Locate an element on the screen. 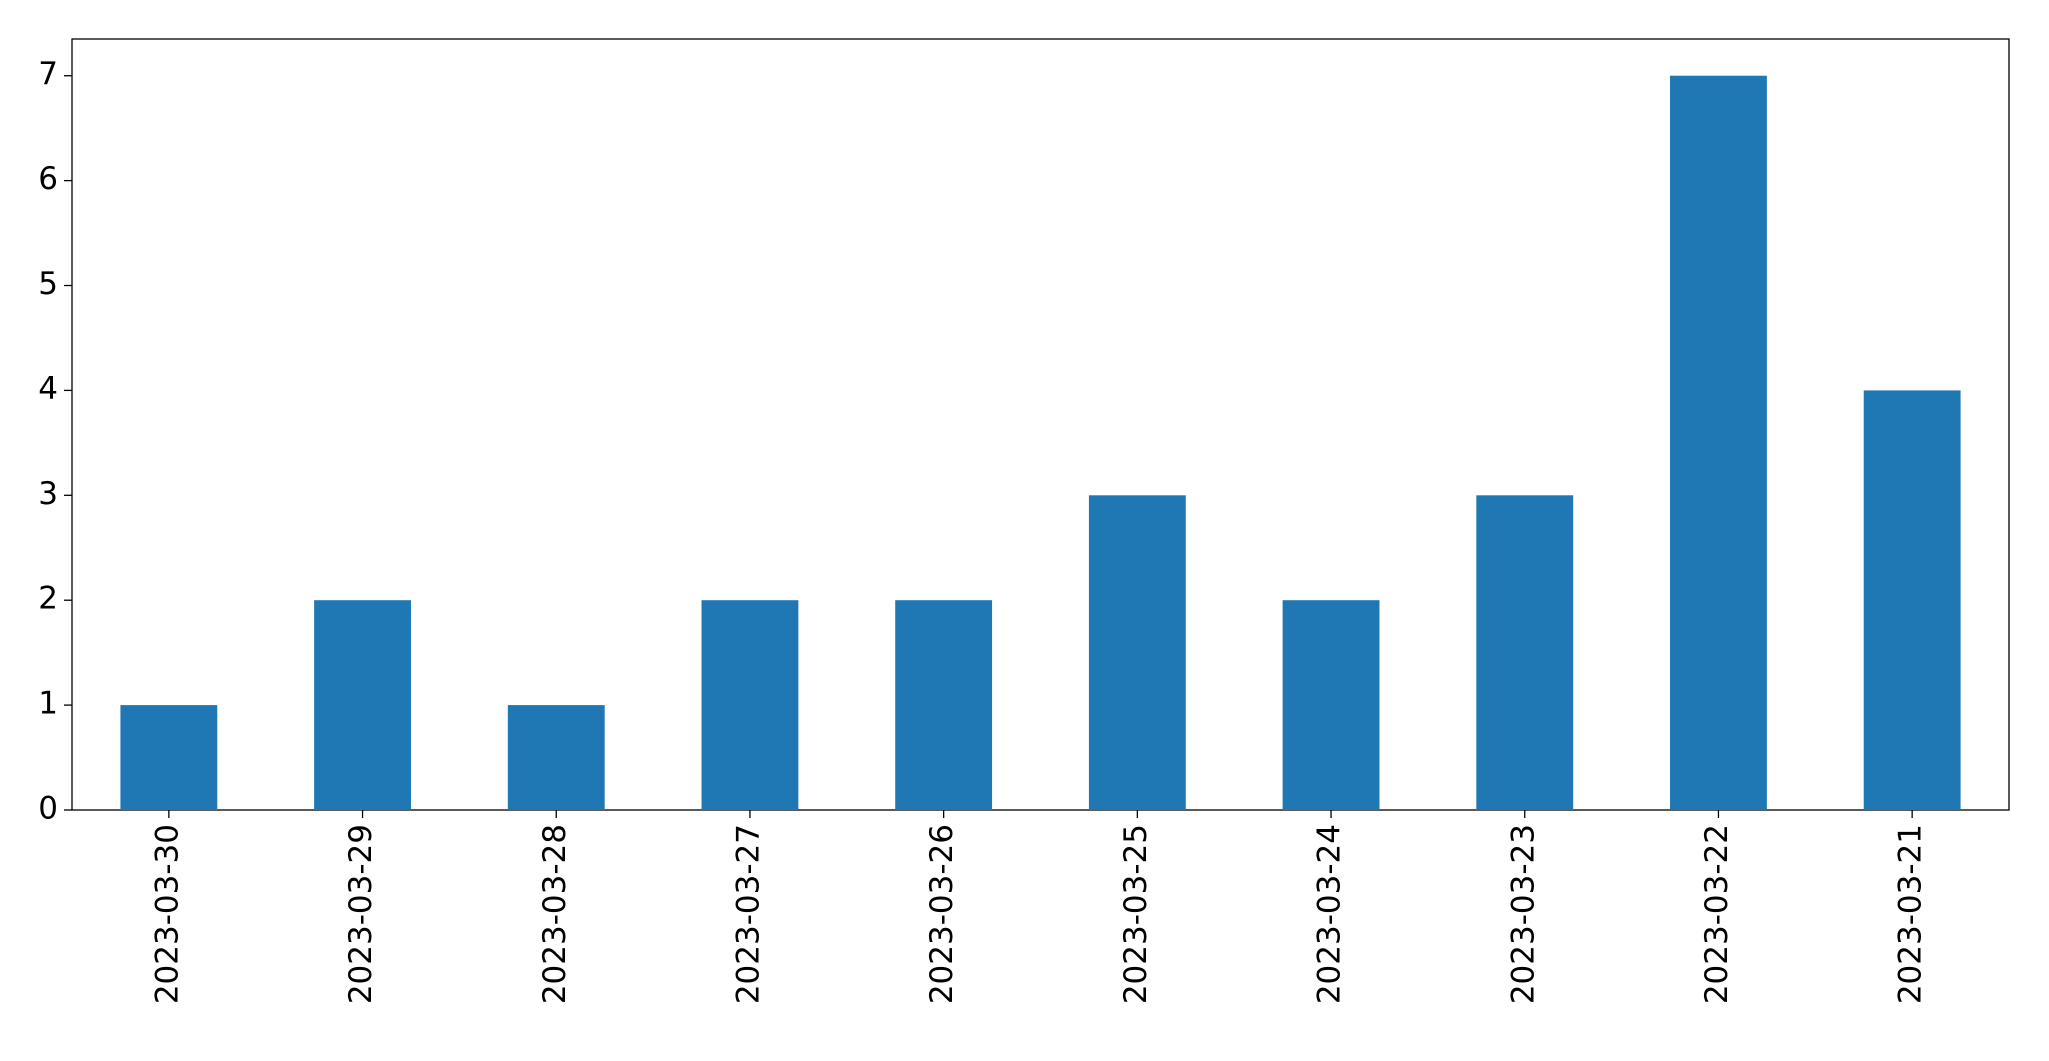 The image size is (2049, 1061). x-tick-label: 2023-03-29 is located at coordinates (361, 914).